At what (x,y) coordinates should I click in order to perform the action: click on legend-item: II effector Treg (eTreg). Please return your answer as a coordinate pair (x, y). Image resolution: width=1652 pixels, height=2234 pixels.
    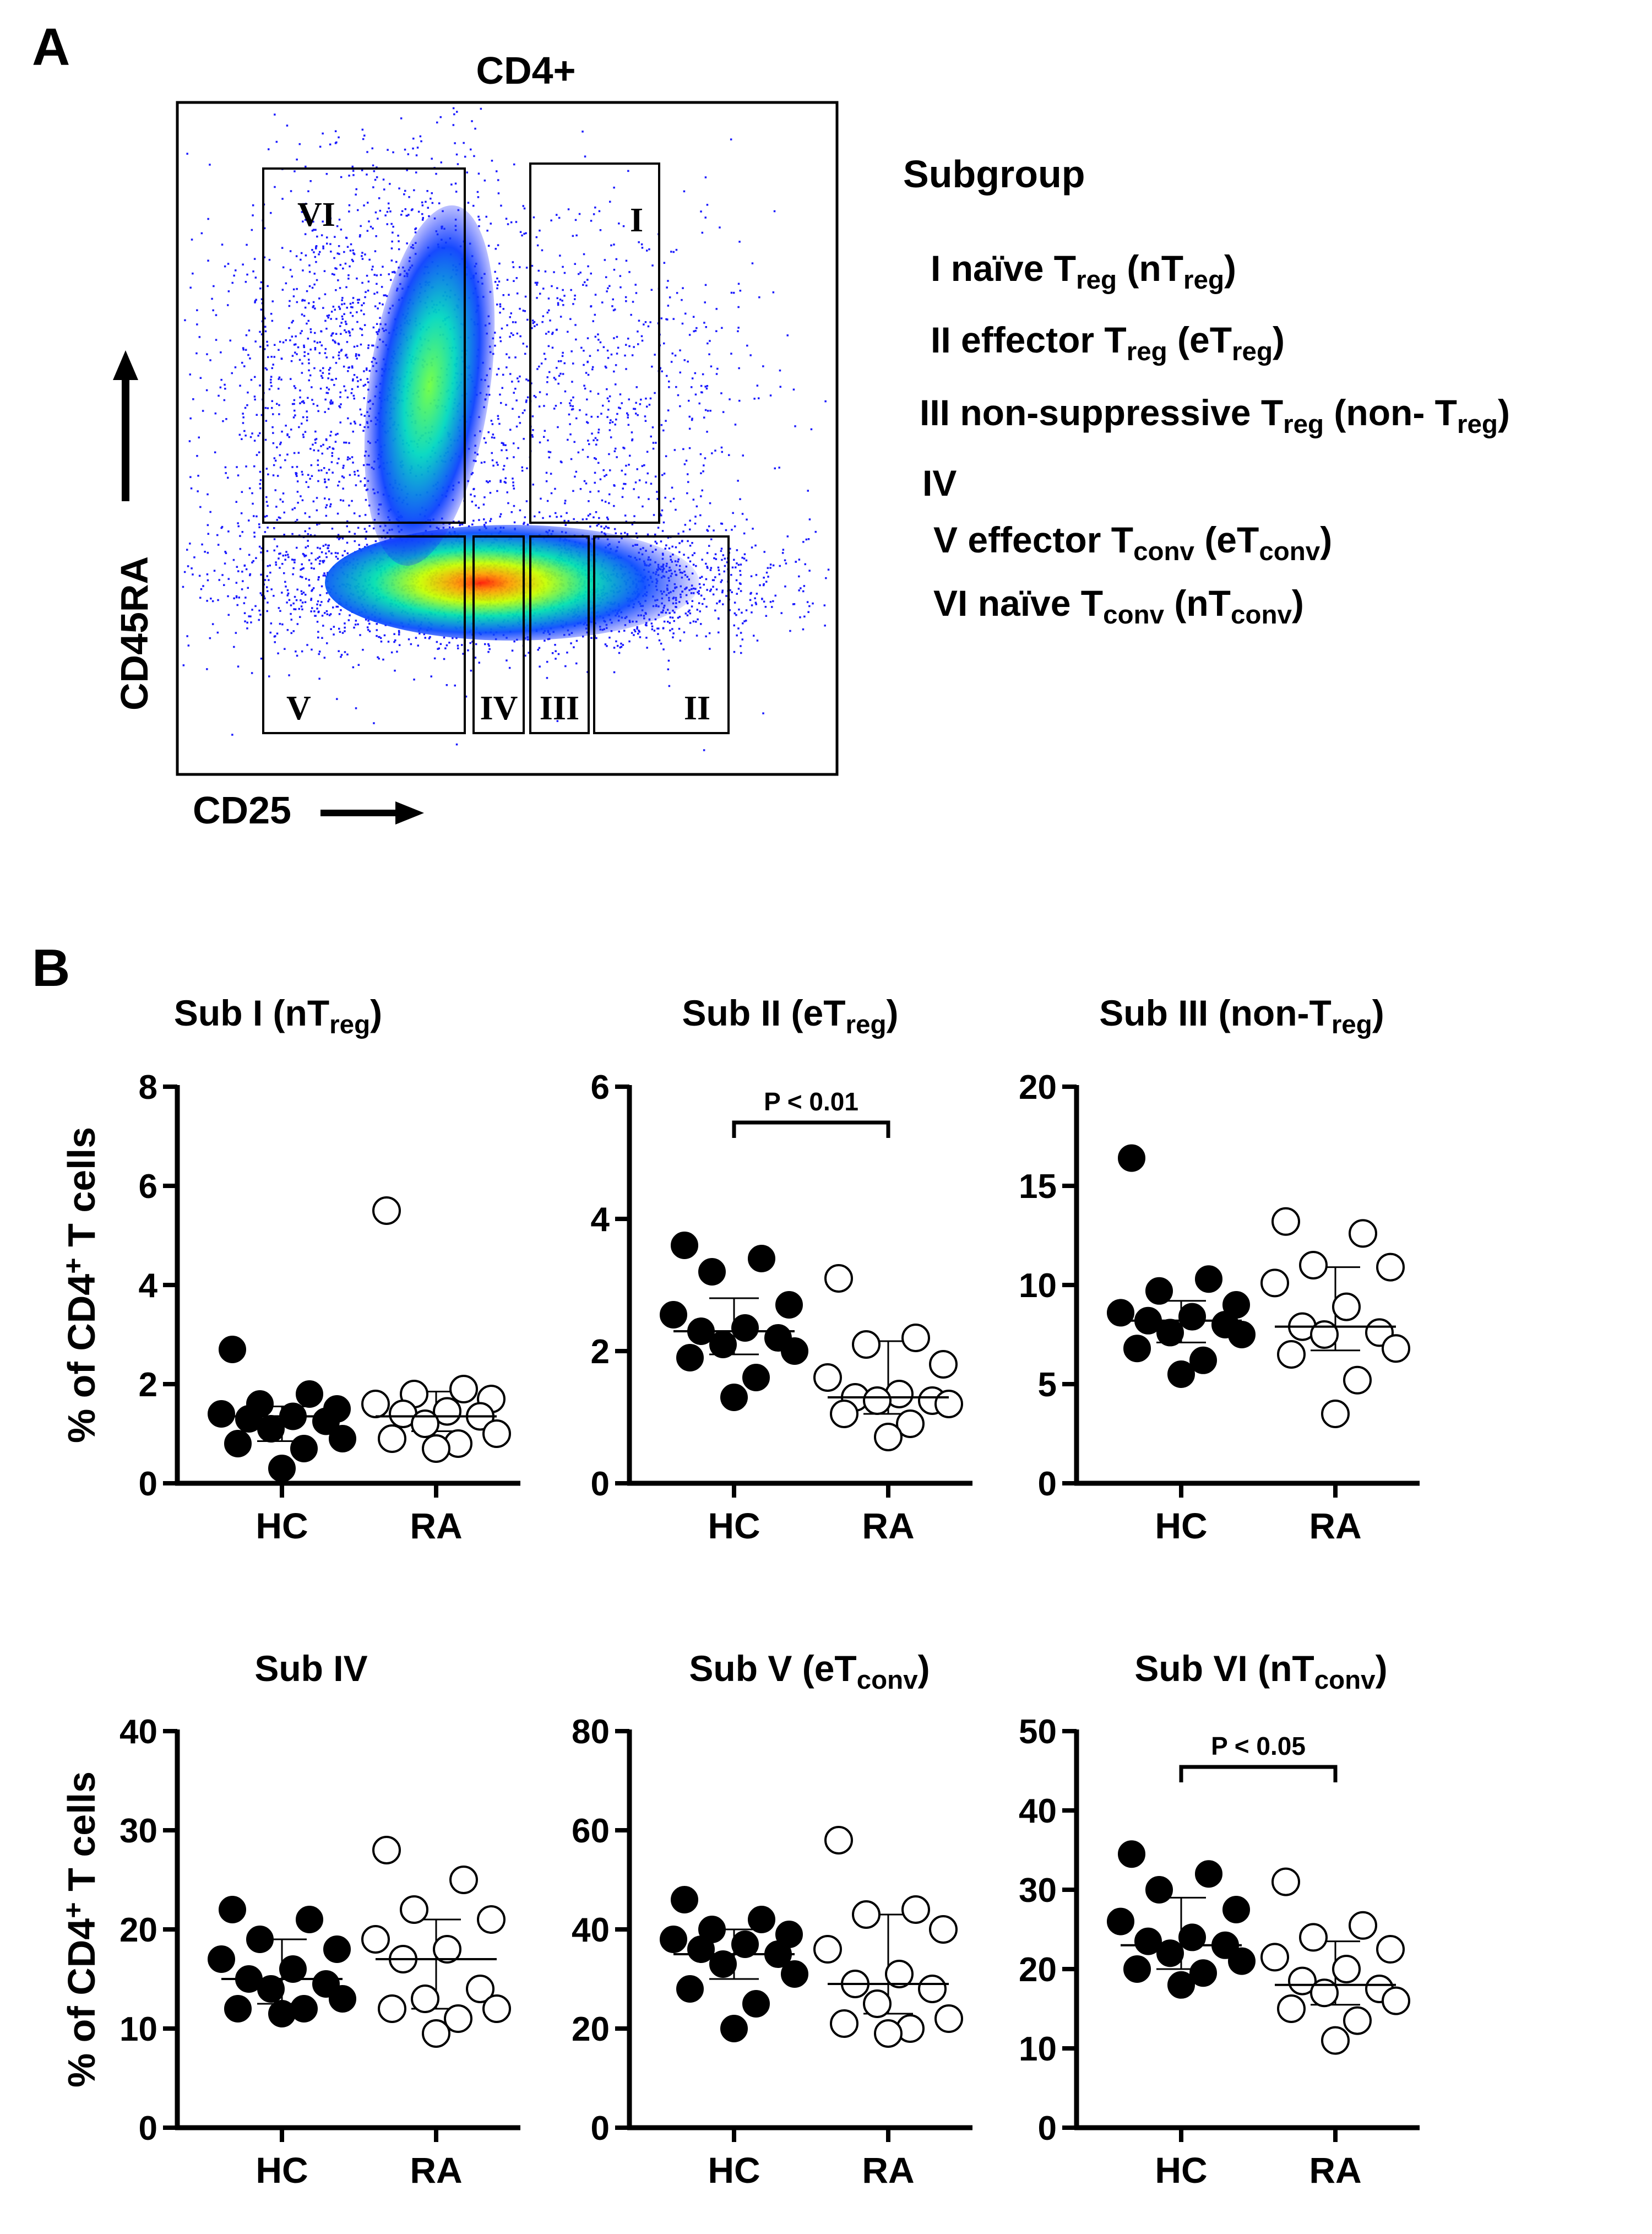
    Looking at the image, I should click on (1108, 342).